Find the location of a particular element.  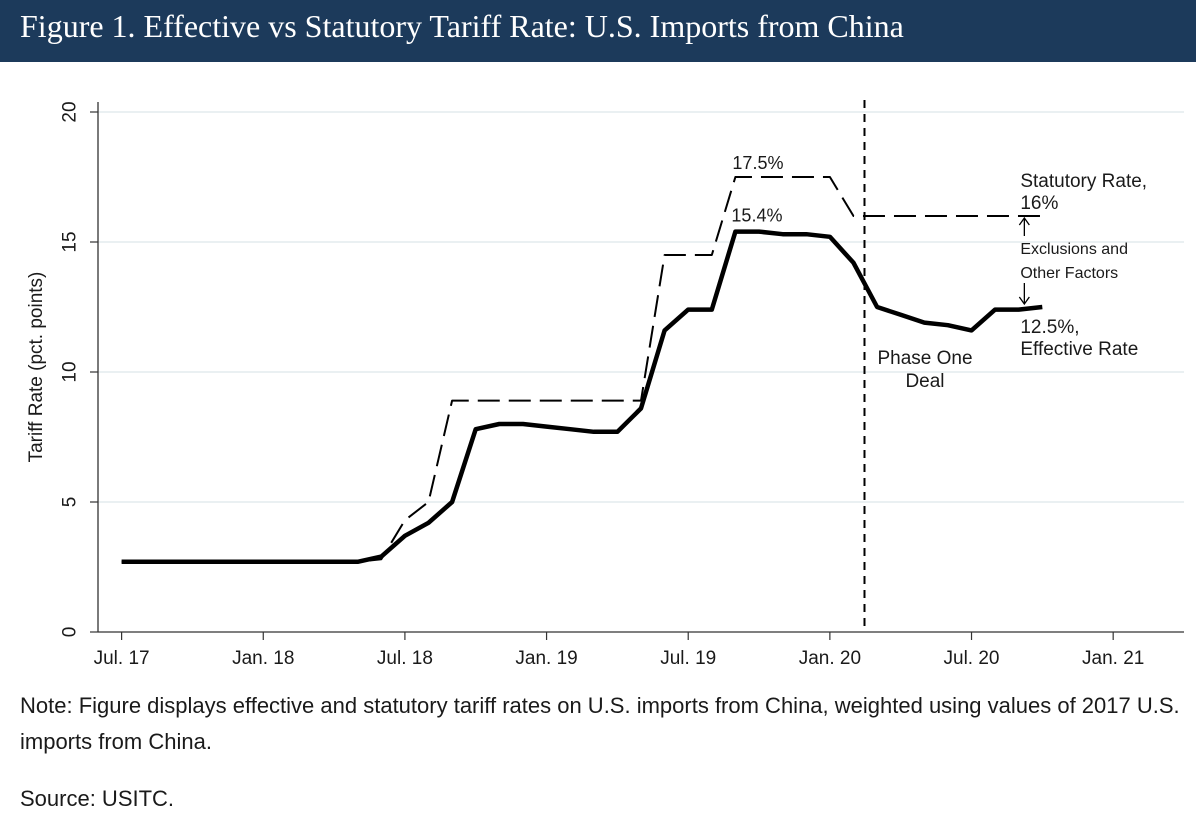

y-tick-label: 5 is located at coordinates (70, 502).